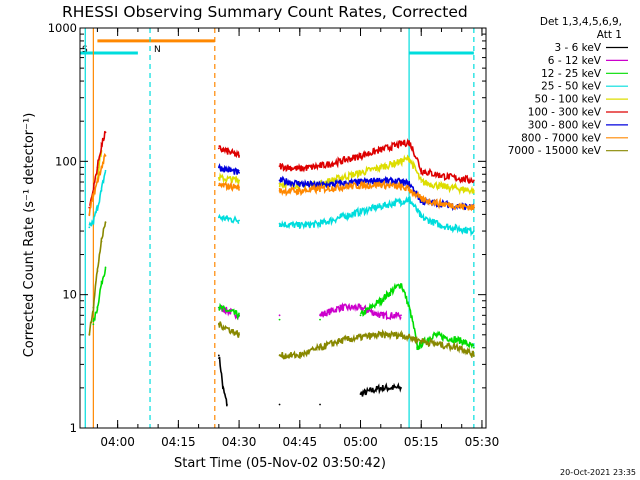 The width and height of the screenshot is (640, 480). Describe the element at coordinates (571, 74) in the screenshot. I see `legend-label: 12 - 25 keV` at that location.